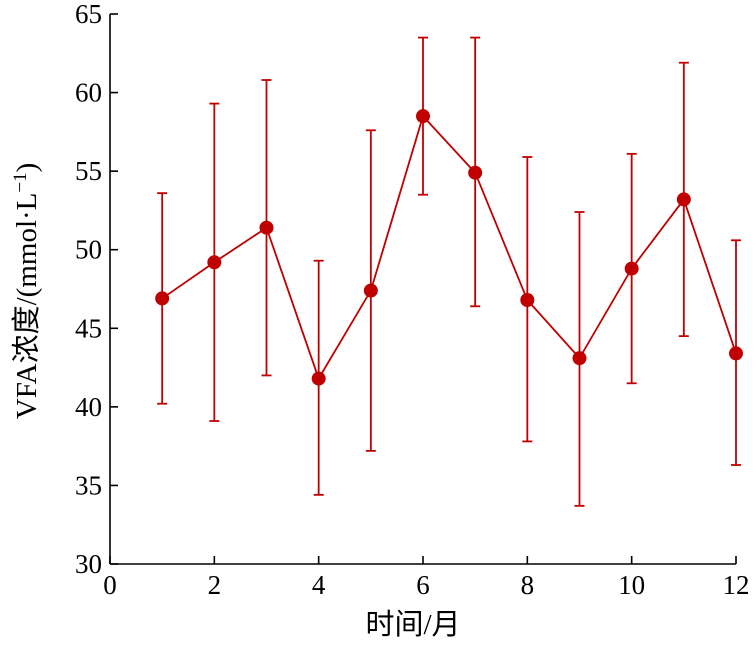  I want to click on x-tick-label: 12, so click(736, 585).